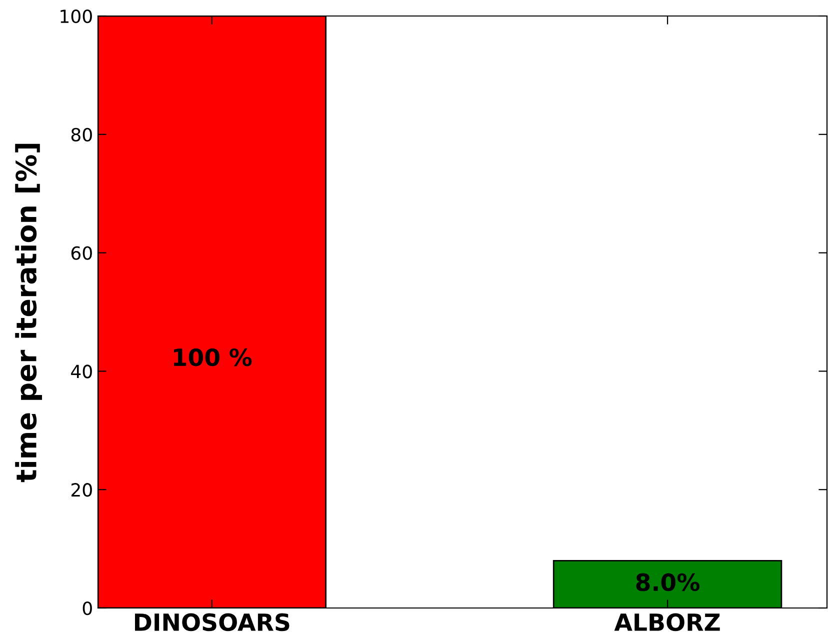  What do you see at coordinates (81, 371) in the screenshot?
I see `y-tick-label: 40` at bounding box center [81, 371].